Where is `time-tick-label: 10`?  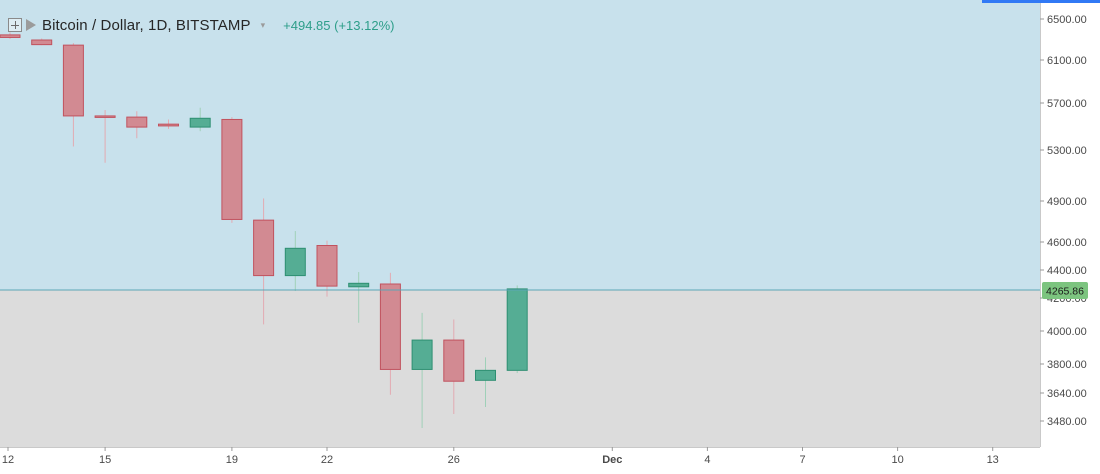
time-tick-label: 10 is located at coordinates (897, 460).